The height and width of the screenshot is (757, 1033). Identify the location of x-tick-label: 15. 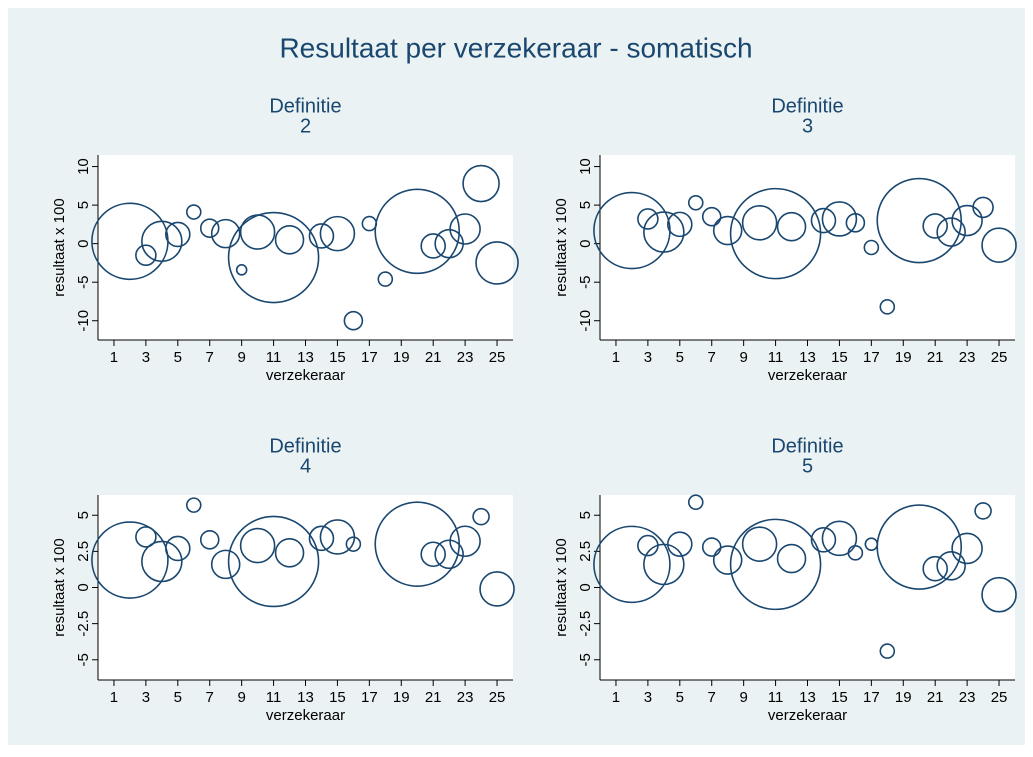
(839, 357).